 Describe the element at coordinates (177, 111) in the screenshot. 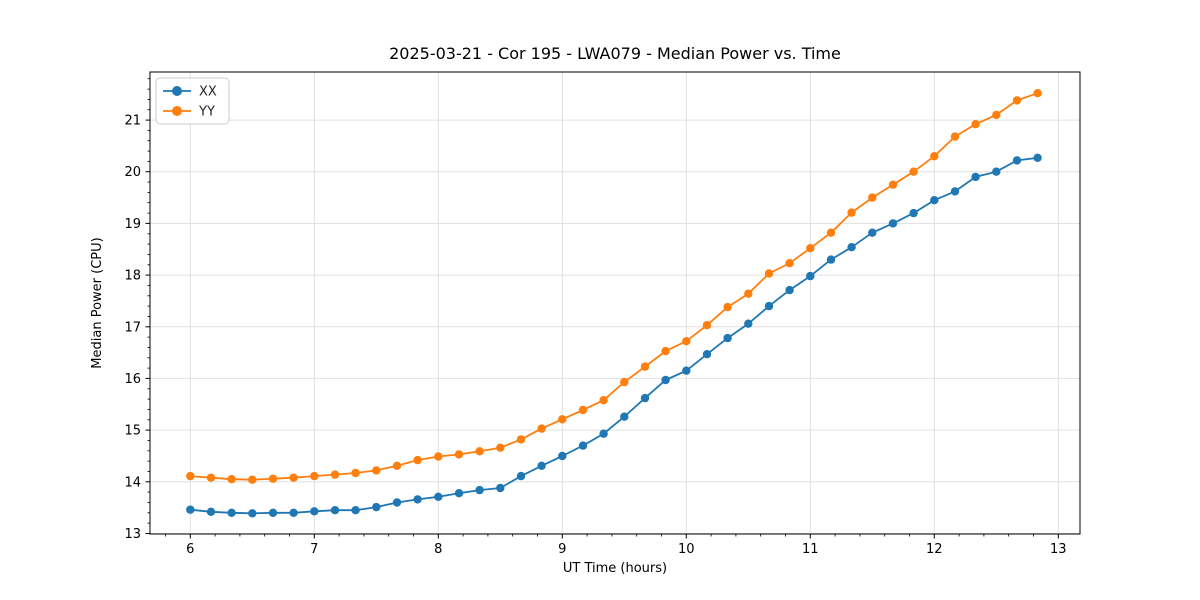

I see `legend-marker-YY` at that location.